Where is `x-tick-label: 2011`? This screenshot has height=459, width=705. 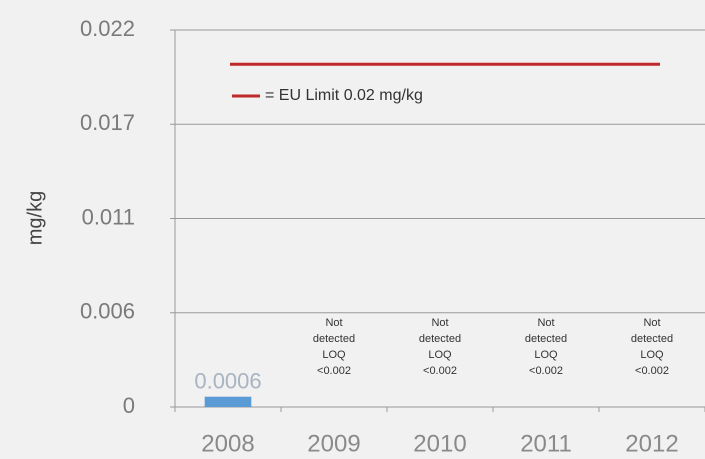
x-tick-label: 2011 is located at coordinates (546, 443).